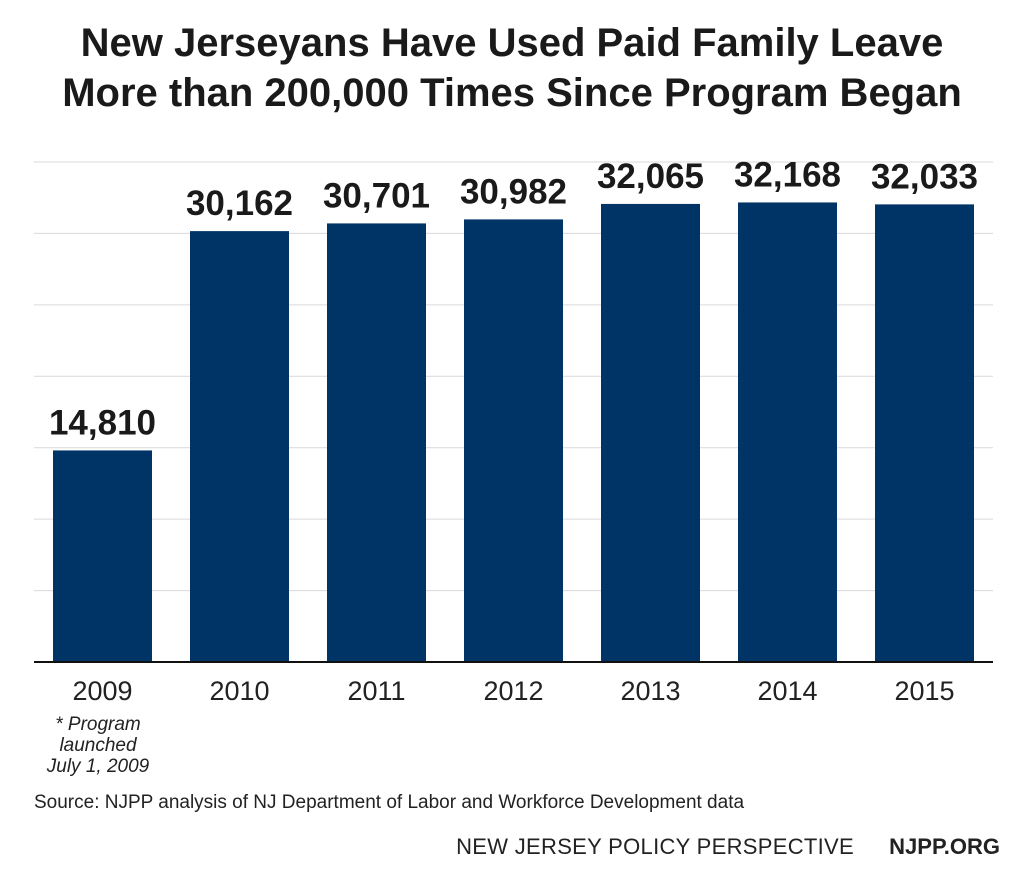 This screenshot has width=1024, height=876. I want to click on value-label-2012: 30,982, so click(513, 191).